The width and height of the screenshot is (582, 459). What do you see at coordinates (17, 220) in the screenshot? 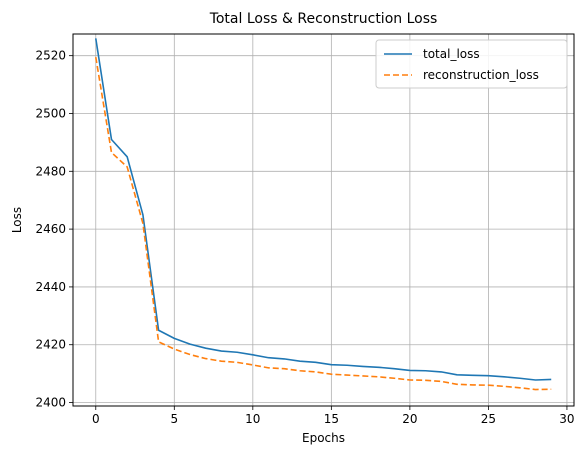
I see `y-axis-label: Loss` at bounding box center [17, 220].